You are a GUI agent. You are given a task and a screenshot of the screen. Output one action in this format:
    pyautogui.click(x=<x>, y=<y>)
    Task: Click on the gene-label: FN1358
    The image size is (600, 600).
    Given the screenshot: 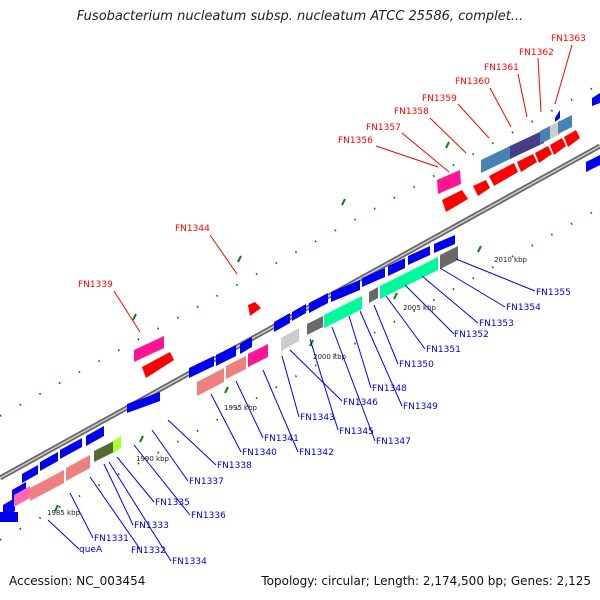 What is the action you would take?
    pyautogui.click(x=411, y=112)
    